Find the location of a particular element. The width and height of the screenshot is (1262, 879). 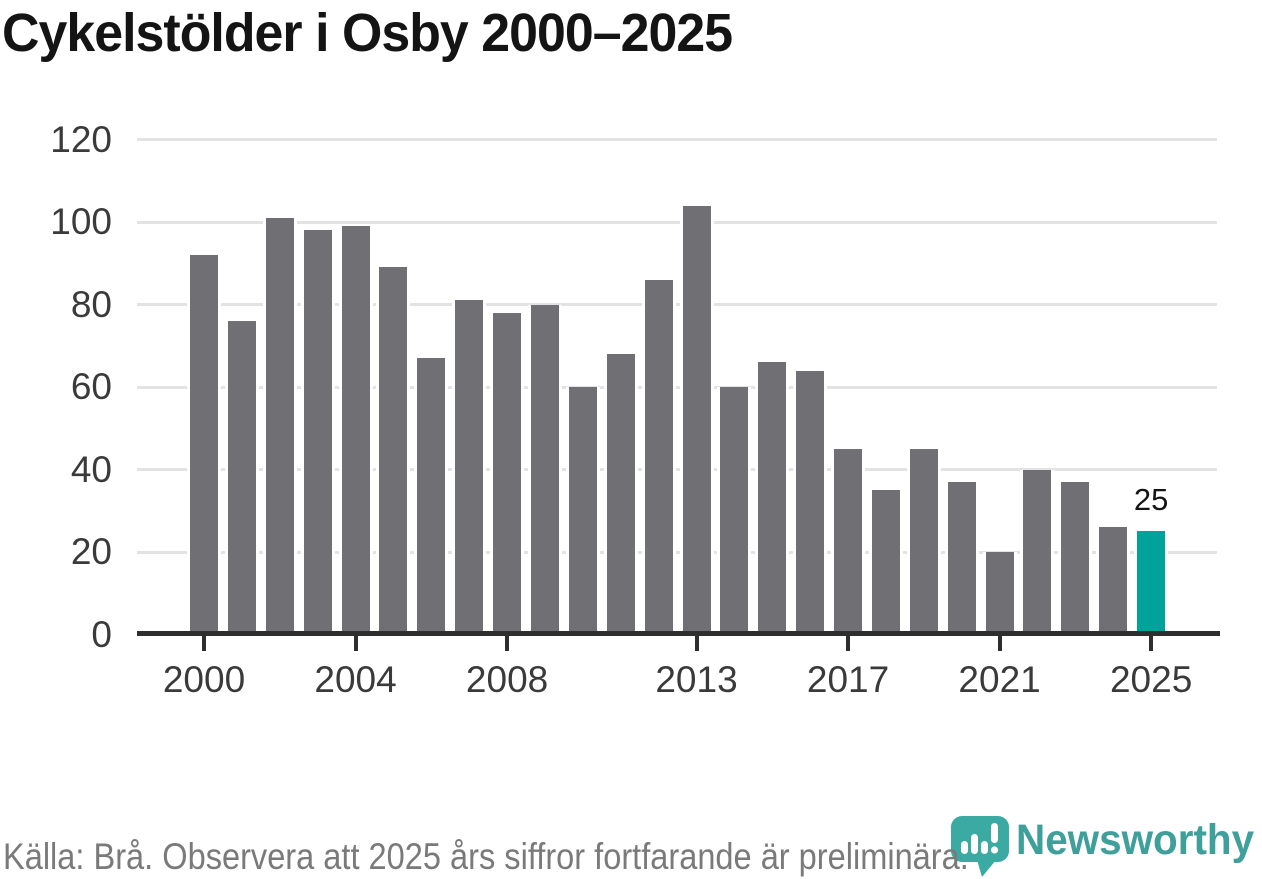

x-tick-2004 is located at coordinates (355, 643).